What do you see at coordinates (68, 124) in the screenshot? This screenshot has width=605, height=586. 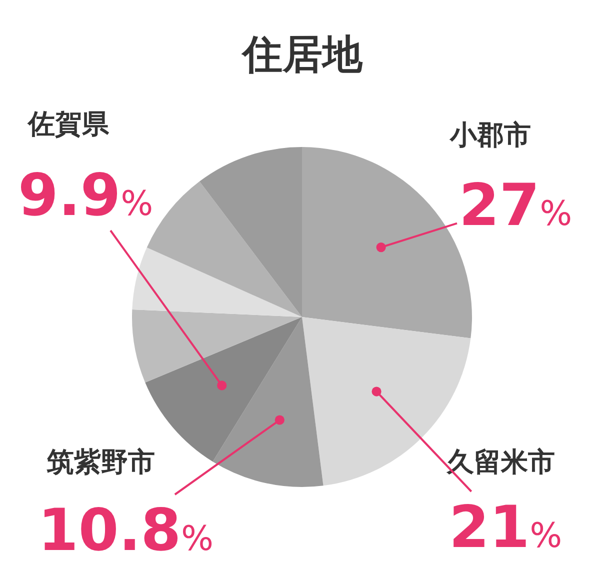 I see `slice-label: 佐賀県` at bounding box center [68, 124].